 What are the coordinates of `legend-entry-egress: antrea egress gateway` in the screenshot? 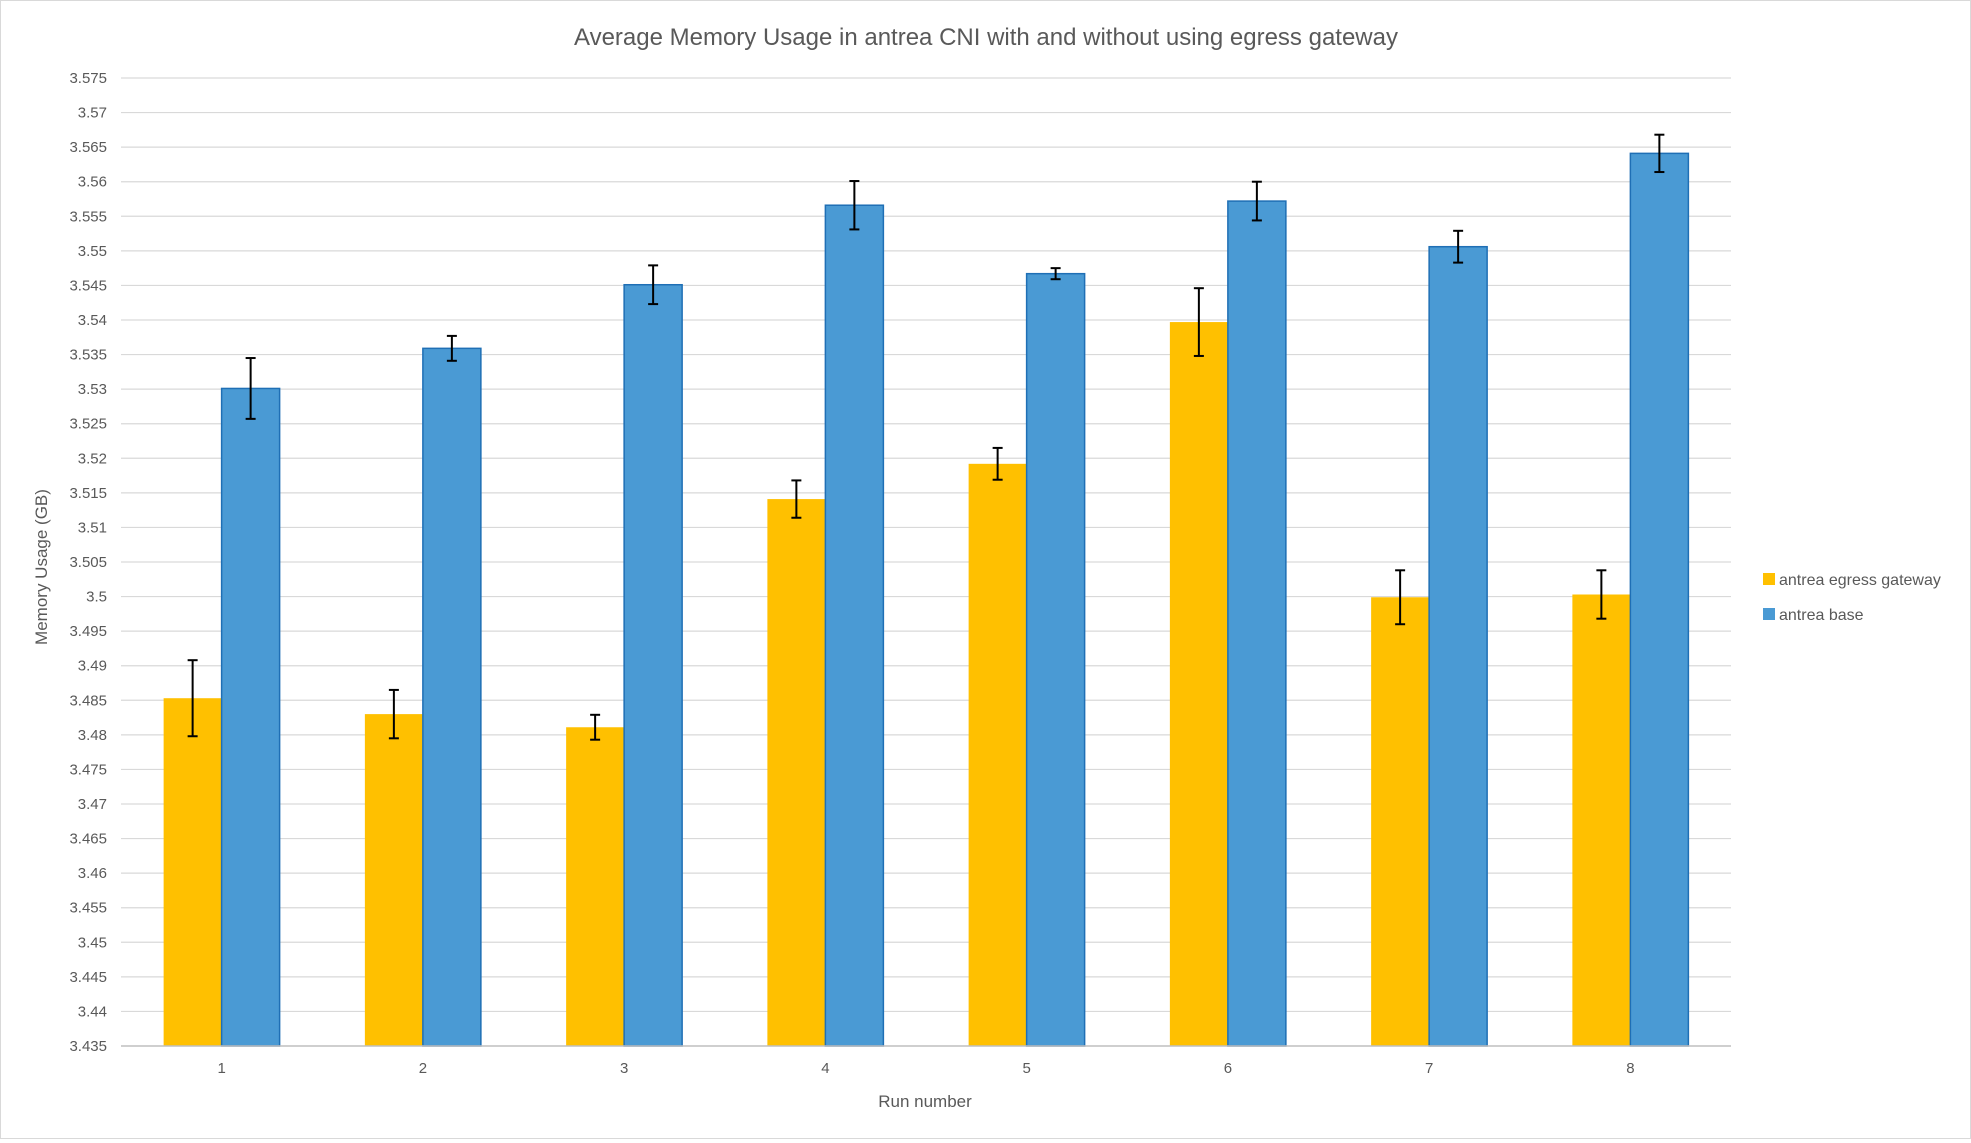 It's located at (1852, 580).